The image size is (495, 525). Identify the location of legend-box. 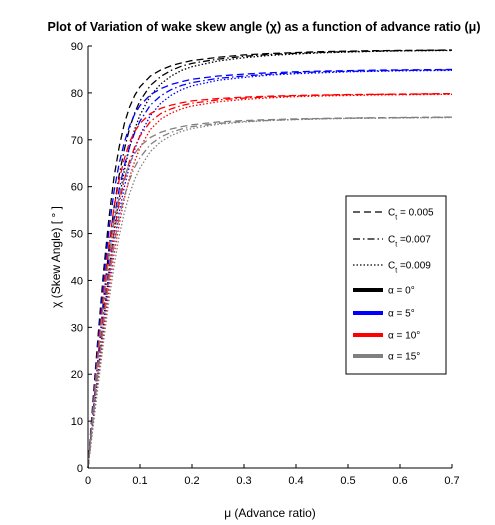
(396, 285).